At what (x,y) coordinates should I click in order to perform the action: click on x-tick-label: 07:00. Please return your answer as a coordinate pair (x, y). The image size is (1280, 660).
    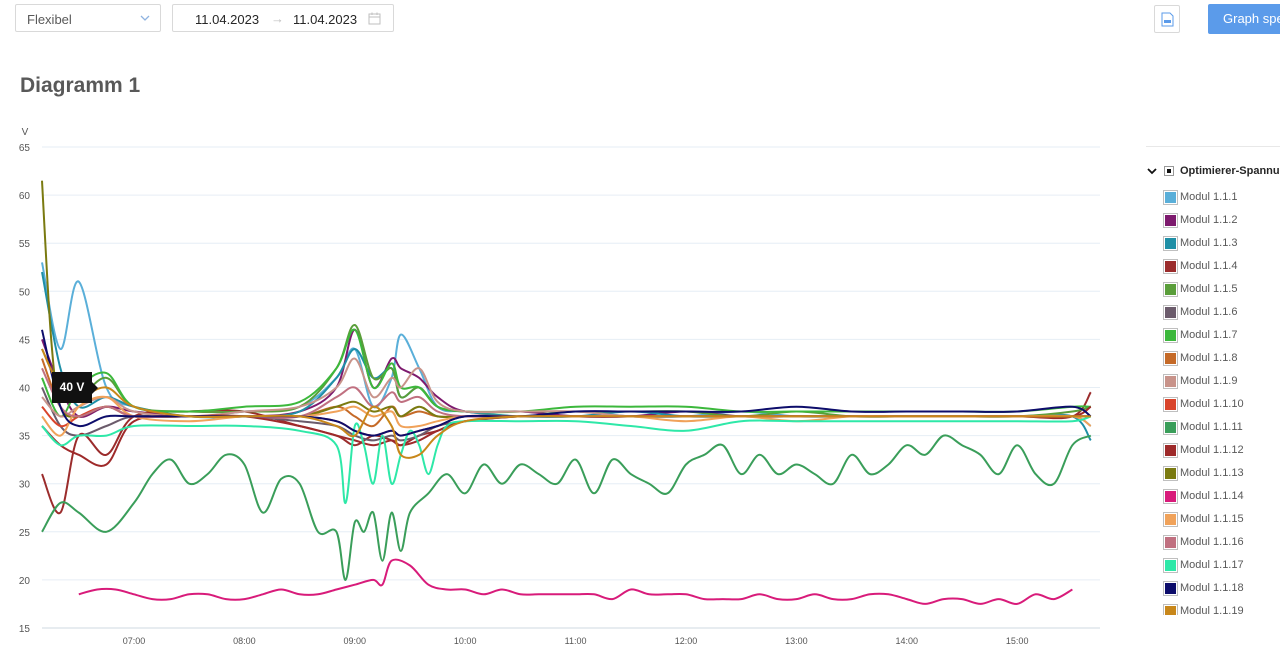
    Looking at the image, I should click on (134, 641).